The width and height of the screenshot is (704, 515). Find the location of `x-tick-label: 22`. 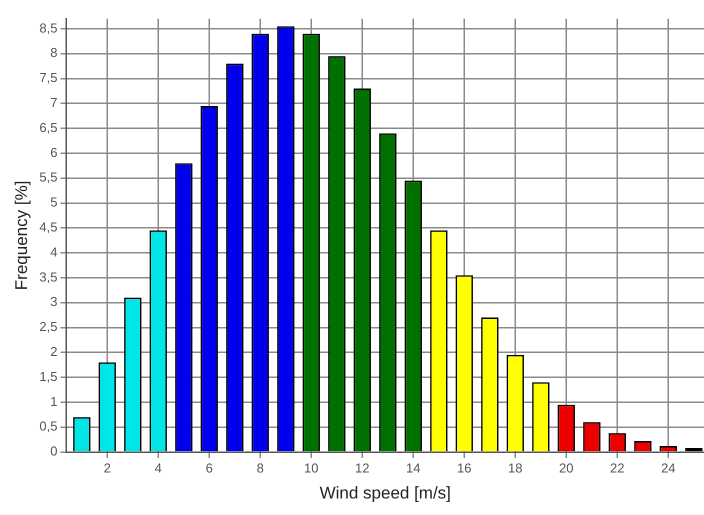

x-tick-label: 22 is located at coordinates (617, 468).